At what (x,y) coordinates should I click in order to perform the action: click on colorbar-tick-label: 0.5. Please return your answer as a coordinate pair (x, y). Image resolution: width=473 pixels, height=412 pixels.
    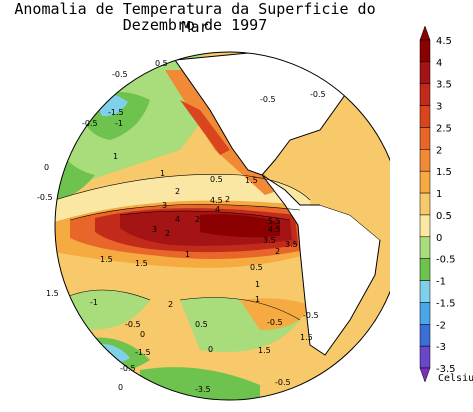
    Looking at the image, I should click on (444, 216).